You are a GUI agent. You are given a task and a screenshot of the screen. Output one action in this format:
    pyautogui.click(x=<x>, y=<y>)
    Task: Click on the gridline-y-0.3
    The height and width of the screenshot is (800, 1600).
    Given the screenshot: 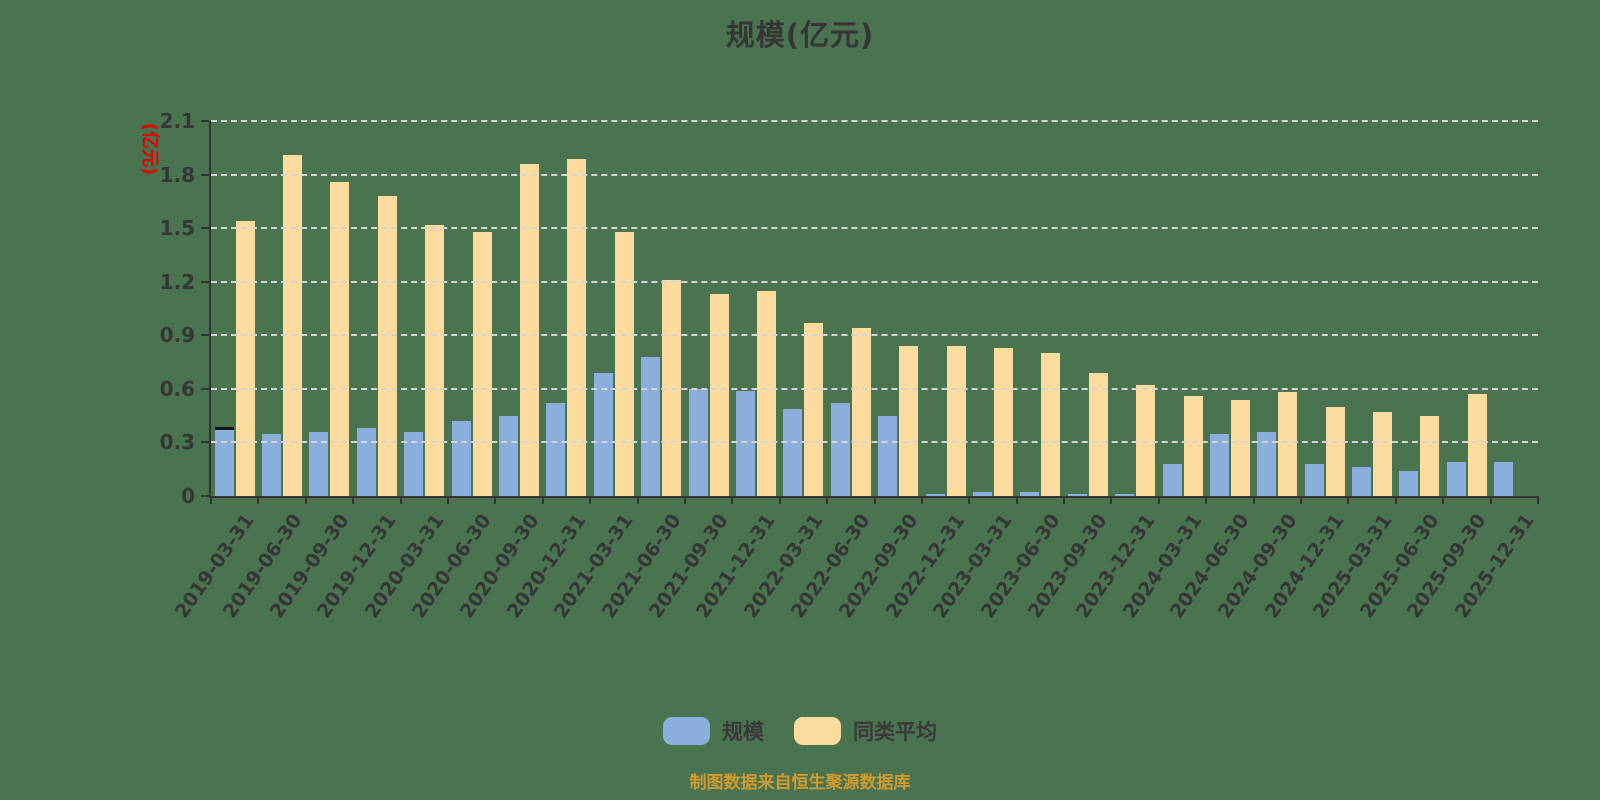 What is the action you would take?
    pyautogui.click(x=874, y=442)
    